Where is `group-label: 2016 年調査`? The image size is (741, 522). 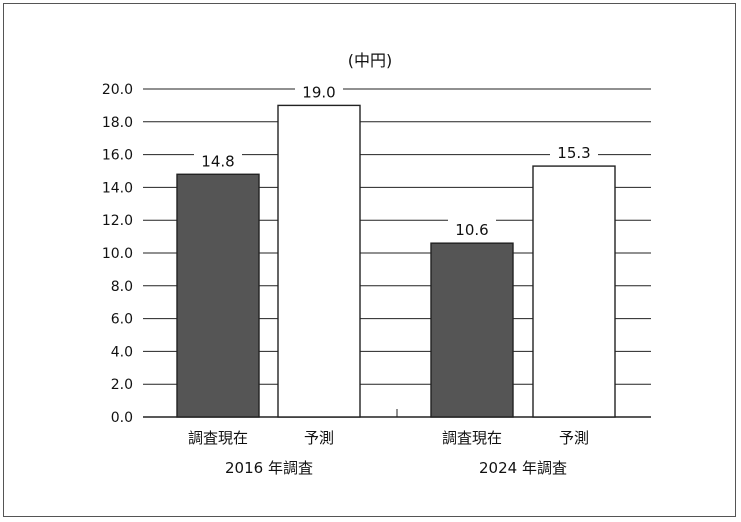
group-label: 2016 年調査 is located at coordinates (269, 468).